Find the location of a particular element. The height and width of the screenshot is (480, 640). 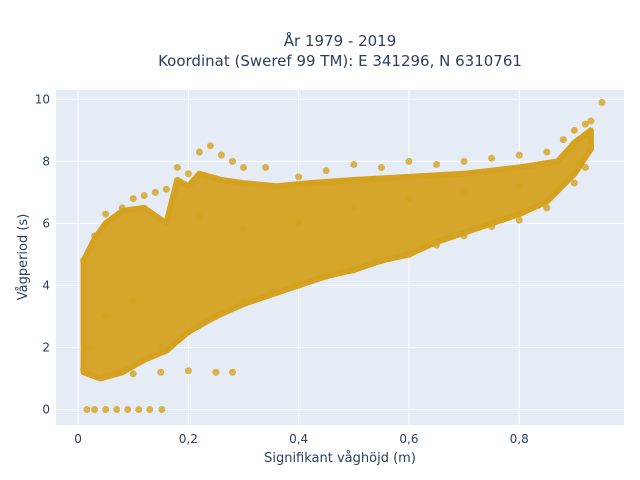

x-axis-ticks: 0 0,2 0,4 0,6 0,8 is located at coordinates (301, 439).